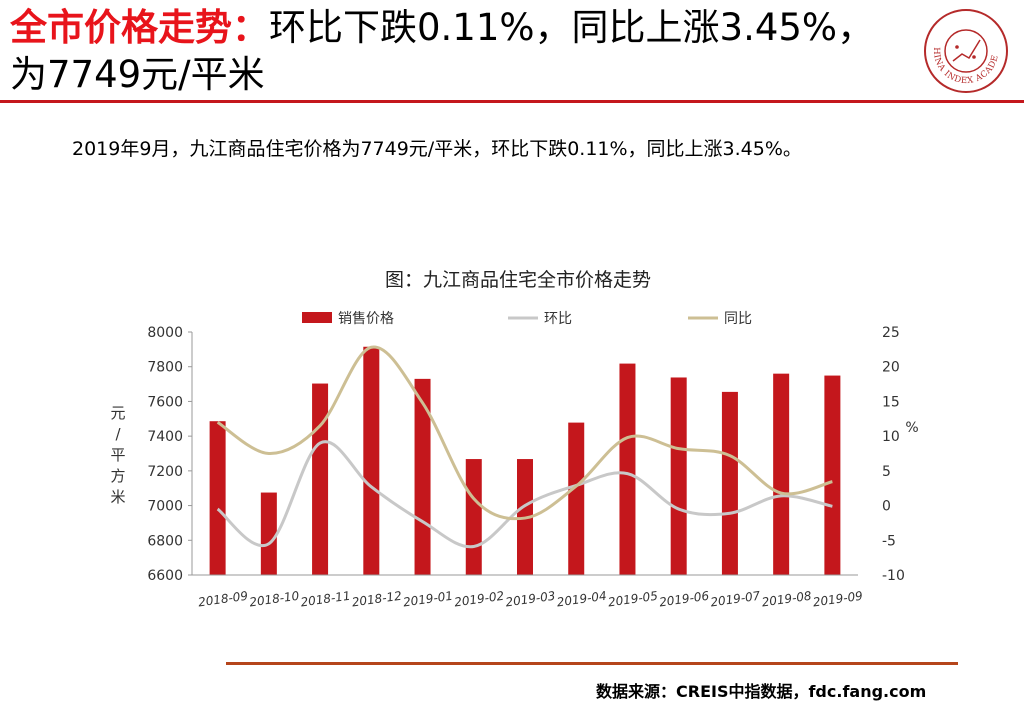 This screenshot has width=1024, height=709. What do you see at coordinates (165, 402) in the screenshot?
I see `left-tick-label: 7600` at bounding box center [165, 402].